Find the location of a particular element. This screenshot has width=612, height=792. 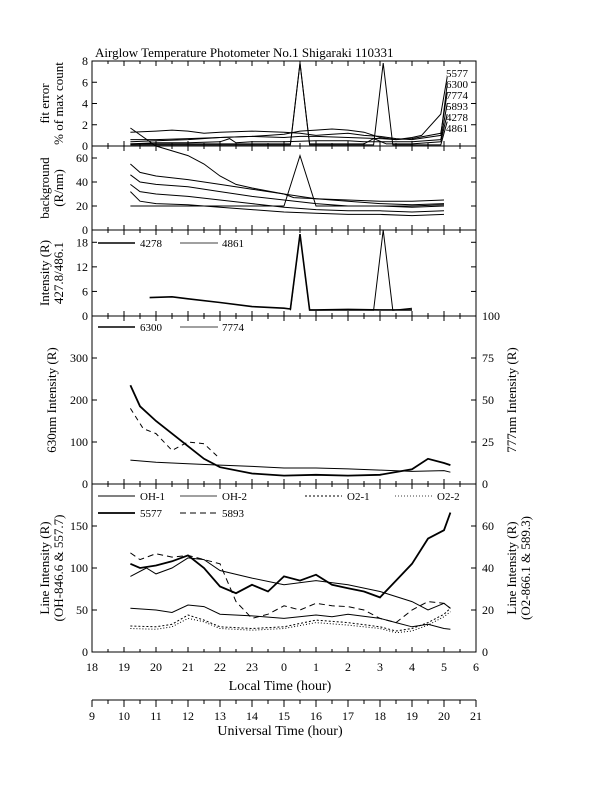

x-tick-label: 12 is located at coordinates (188, 716).